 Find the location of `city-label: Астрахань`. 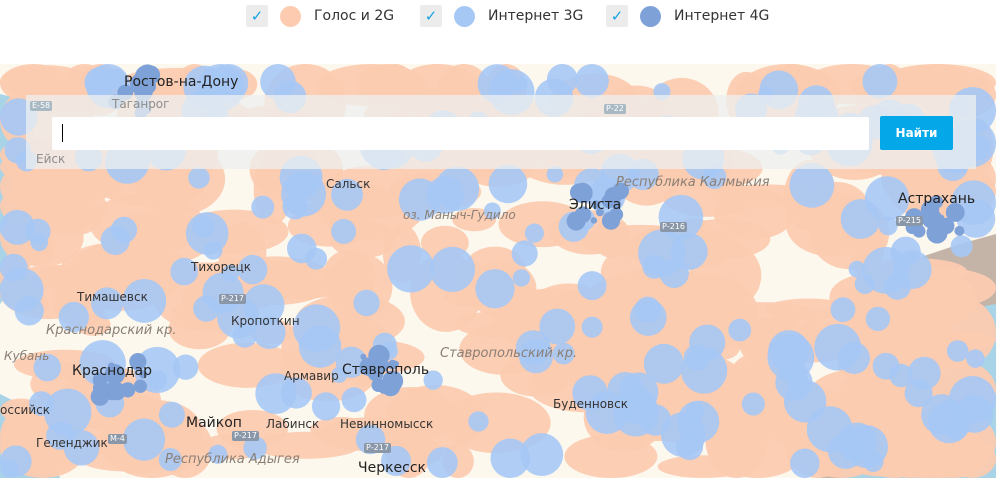

city-label: Астрахань is located at coordinates (937, 199).